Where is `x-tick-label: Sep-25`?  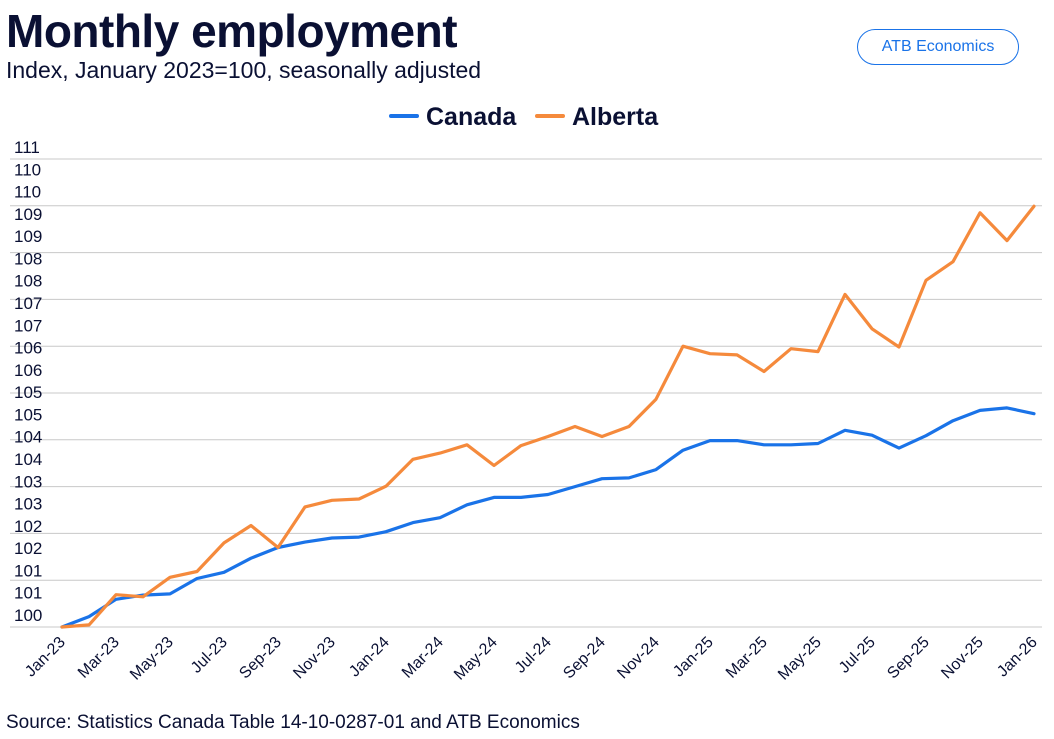 x-tick-label: Sep-25 is located at coordinates (908, 658).